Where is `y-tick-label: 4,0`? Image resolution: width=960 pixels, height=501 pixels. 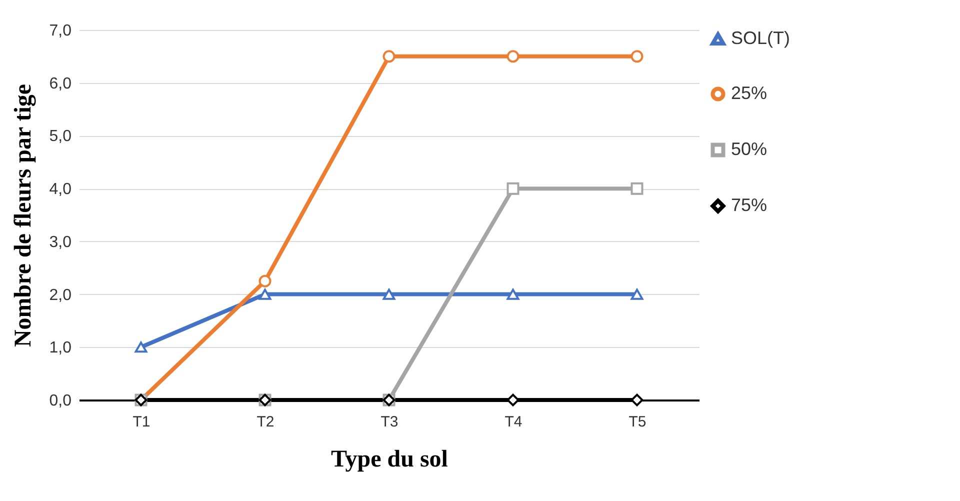 y-tick-label: 4,0 is located at coordinates (60, 189).